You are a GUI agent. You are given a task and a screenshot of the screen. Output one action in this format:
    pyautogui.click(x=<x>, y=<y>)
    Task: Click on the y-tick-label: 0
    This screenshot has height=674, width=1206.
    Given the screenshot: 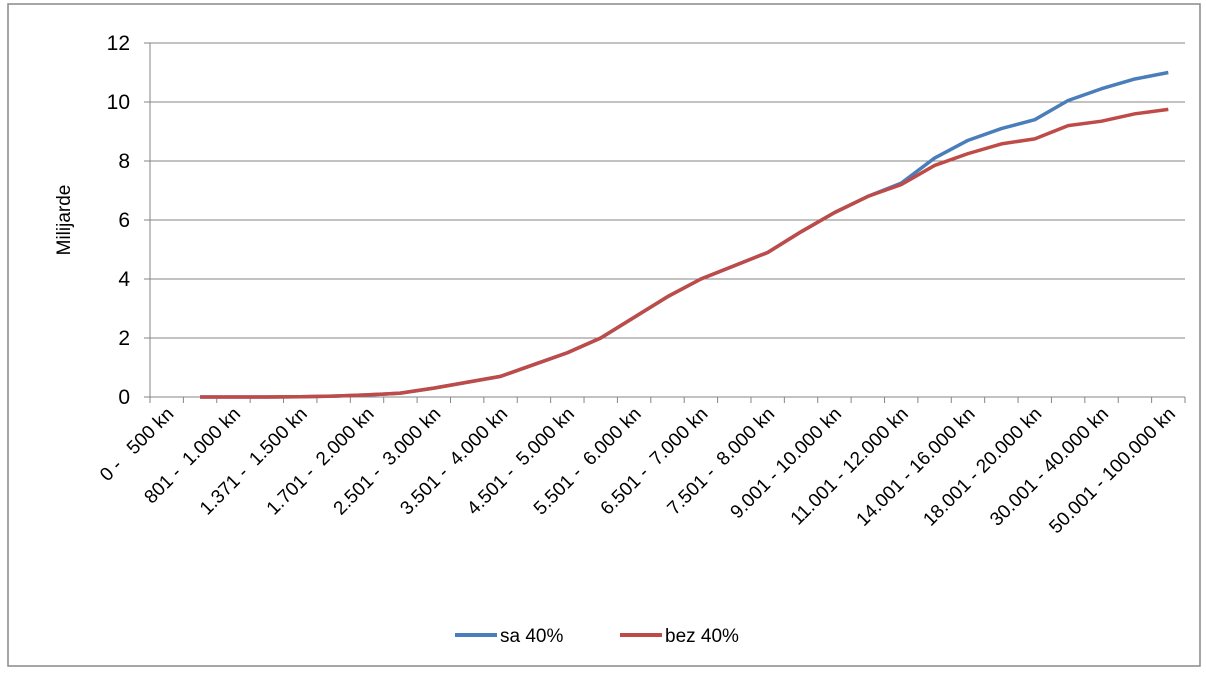 What is the action you would take?
    pyautogui.click(x=124, y=397)
    